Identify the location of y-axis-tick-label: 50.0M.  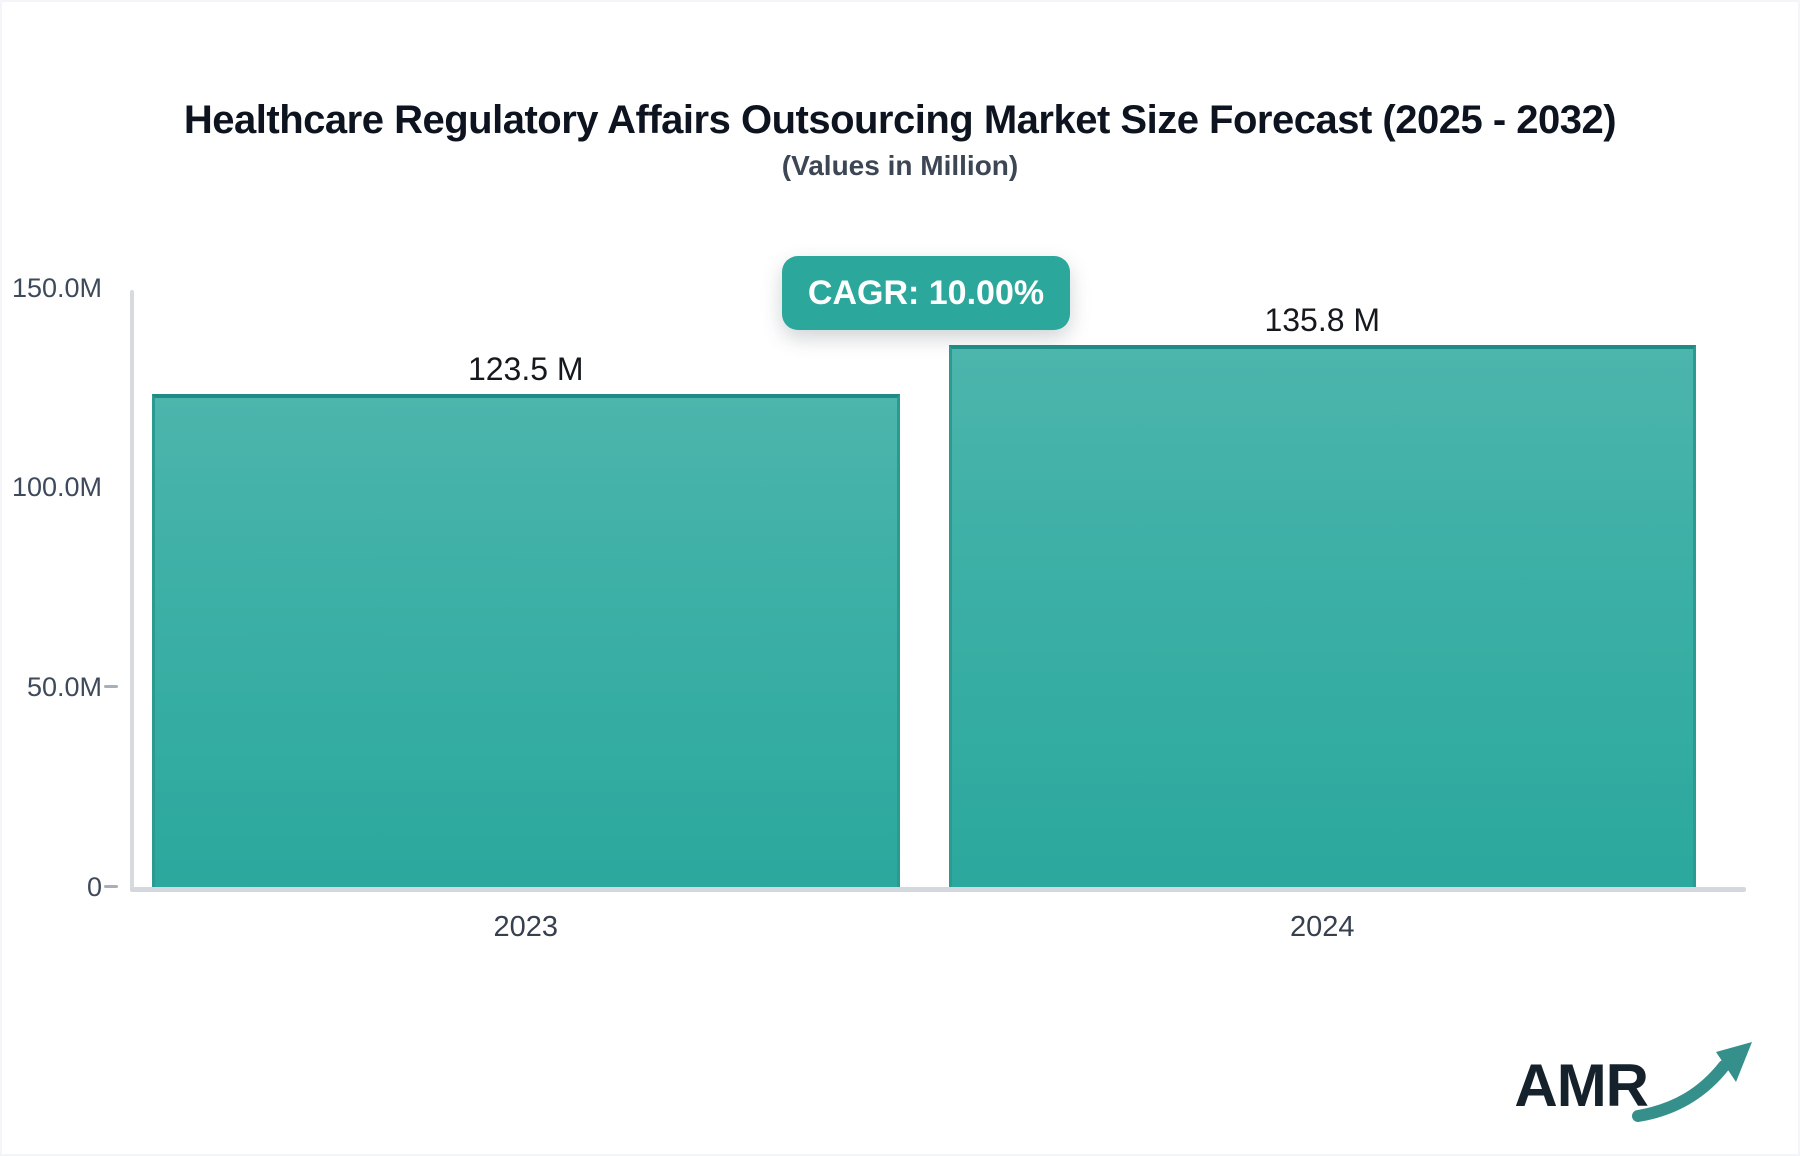
(64, 686).